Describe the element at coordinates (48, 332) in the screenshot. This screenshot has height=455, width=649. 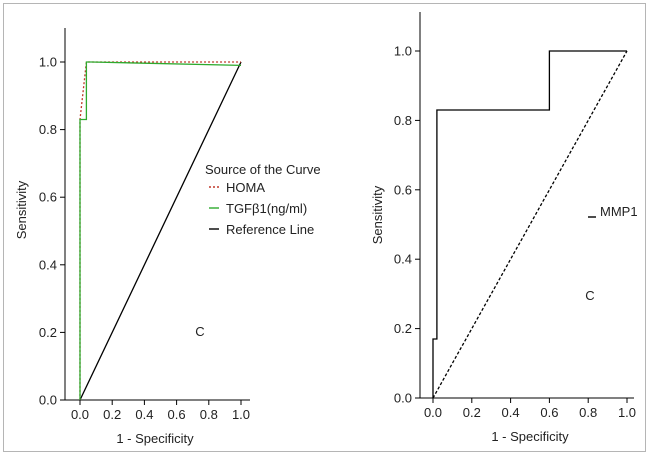
I see `left-y-tick-label: 0.2` at that location.